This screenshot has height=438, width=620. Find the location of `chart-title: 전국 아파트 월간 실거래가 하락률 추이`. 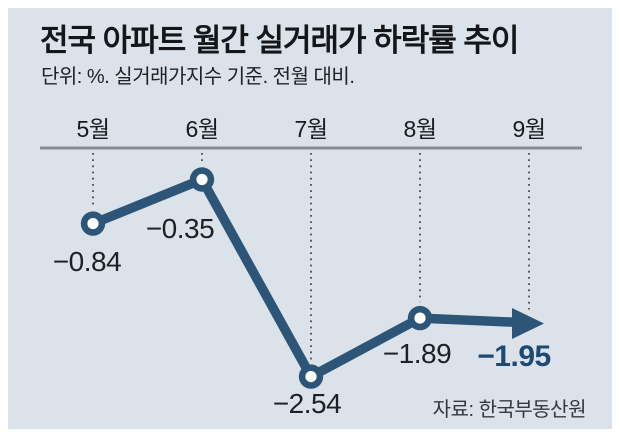

chart-title: 전국 아파트 월간 실거래가 하락률 추이 is located at coordinates (279, 40).